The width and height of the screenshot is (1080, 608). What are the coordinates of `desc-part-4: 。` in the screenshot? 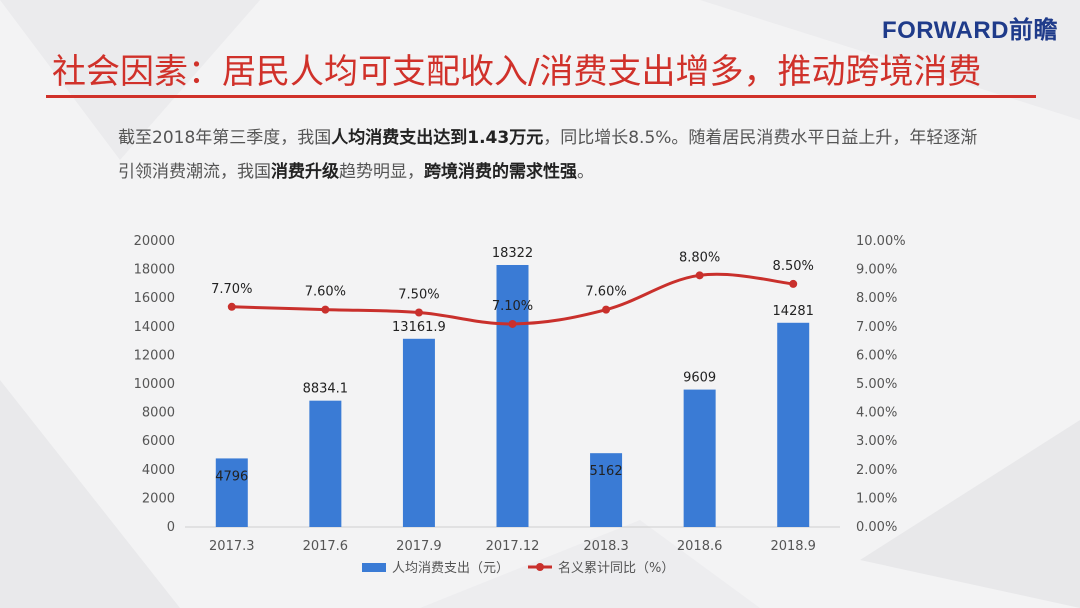 It's located at (585, 172).